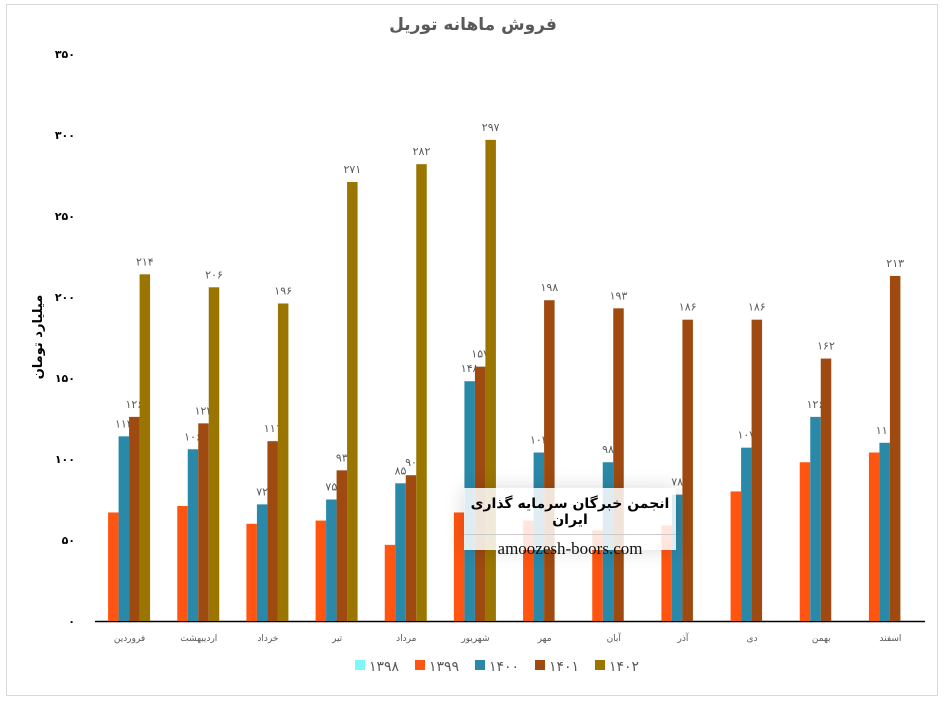 This screenshot has height=703, width=947. Describe the element at coordinates (504, 667) in the screenshot. I see `legend-label: ۱۴۰۰` at that location.